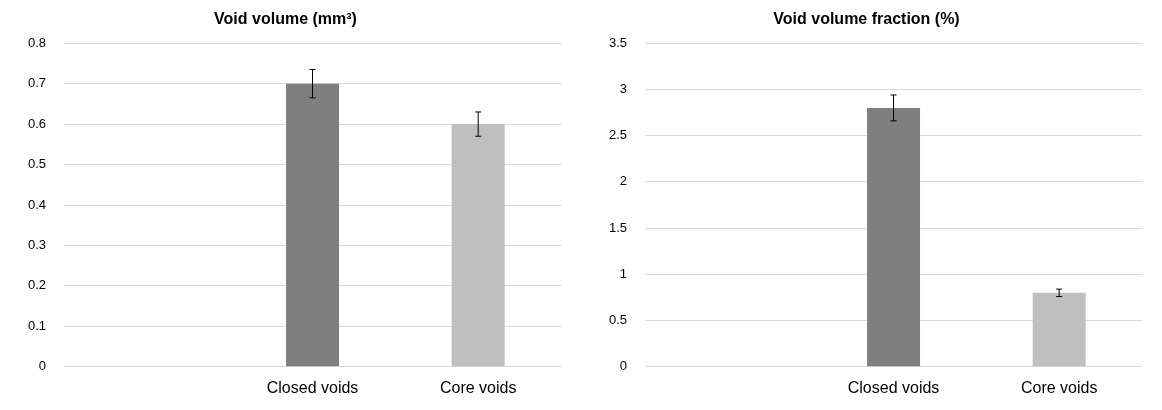 The image size is (1162, 410). What do you see at coordinates (37, 325) in the screenshot?
I see `y-tick-label: 0.1` at bounding box center [37, 325].